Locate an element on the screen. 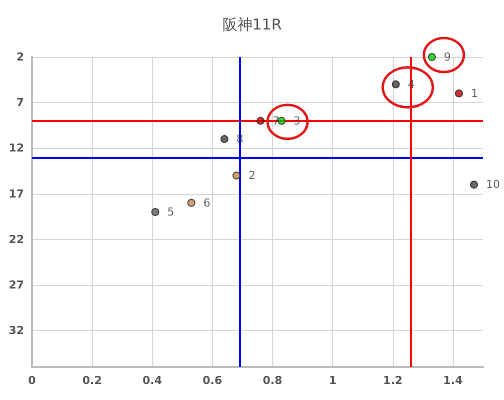 Image resolution: width=504 pixels, height=400 pixels. x-tick-label: 0 is located at coordinates (32, 380).